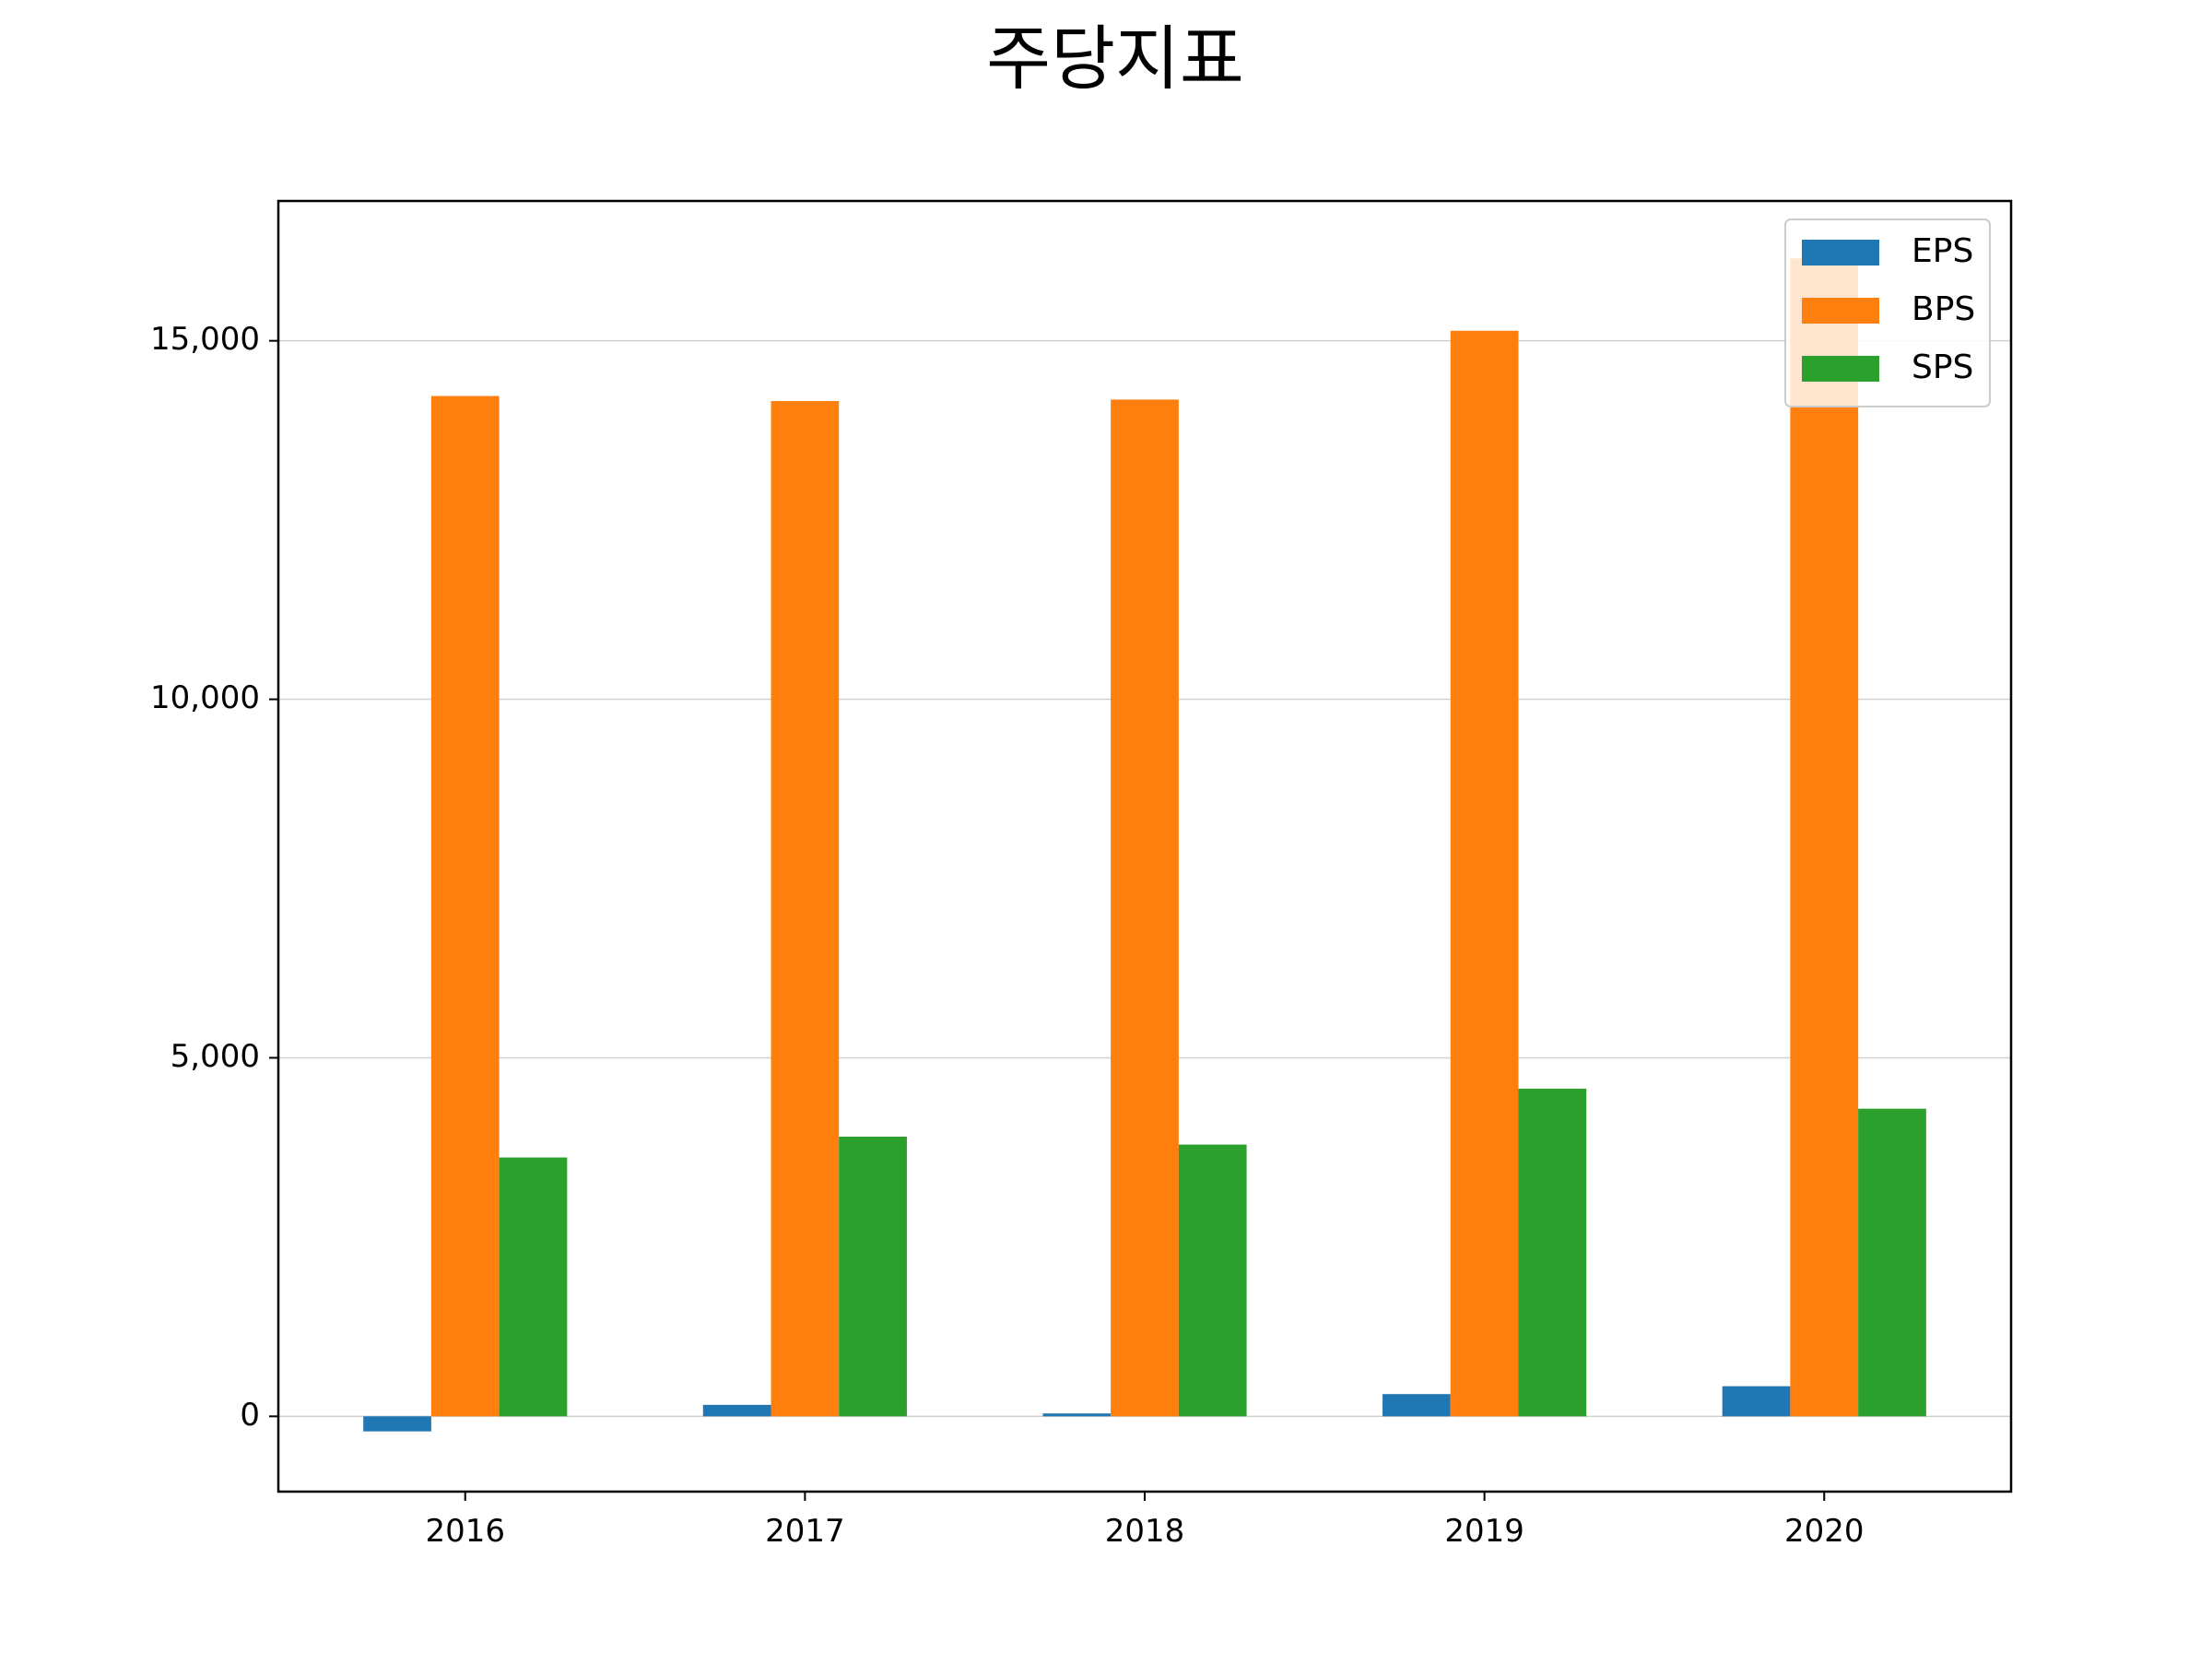  Describe the element at coordinates (205, 697) in the screenshot. I see `y-tick-label: 10,000` at that location.